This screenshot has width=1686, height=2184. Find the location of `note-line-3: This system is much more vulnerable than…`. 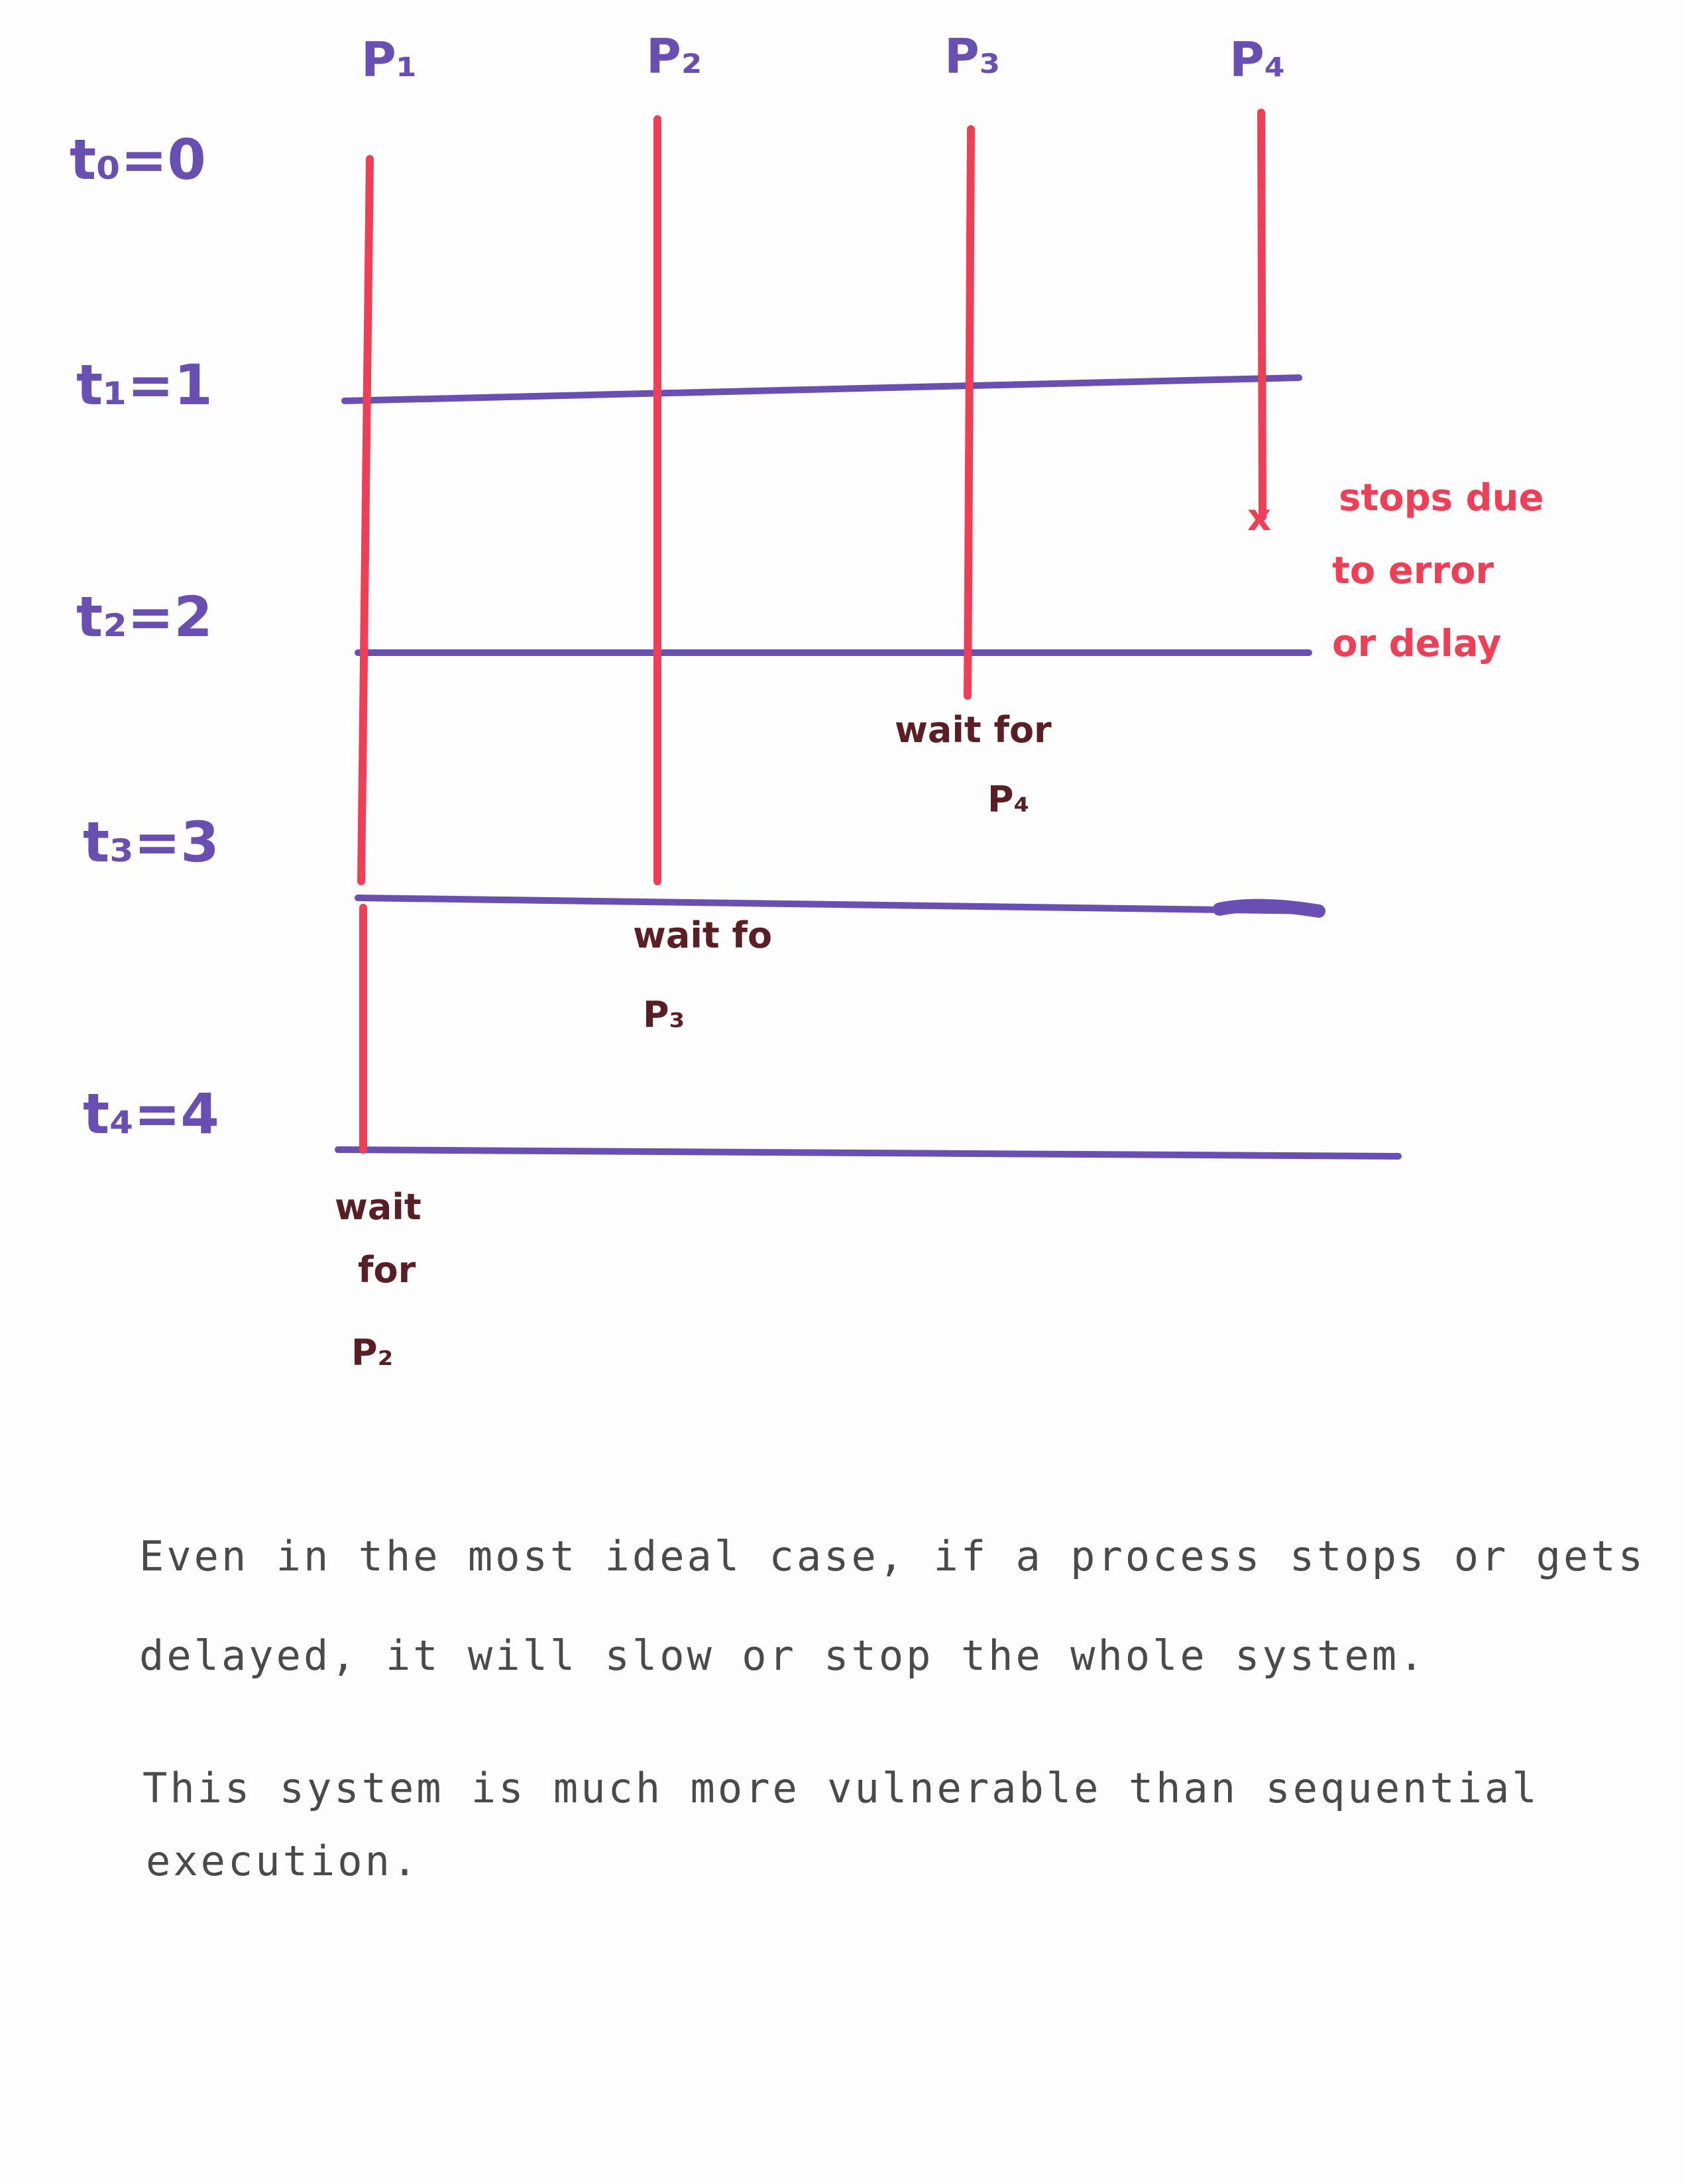

note-line-3: This system is much more vulnerable than… is located at coordinates (841, 1788).